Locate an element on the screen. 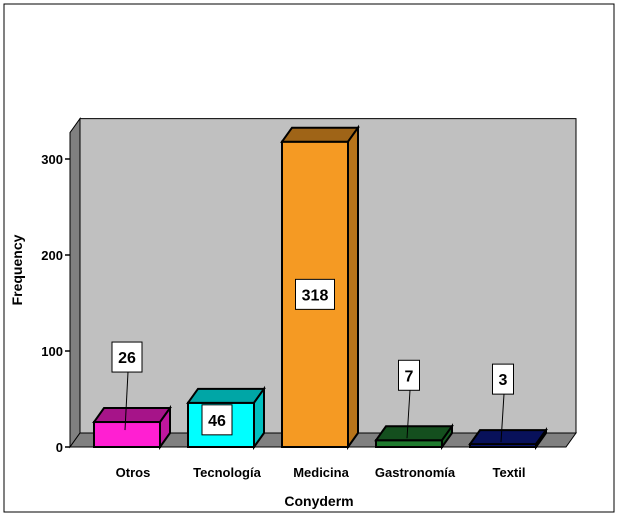 This screenshot has height=517, width=621. data-label-text: 3 is located at coordinates (503, 380).